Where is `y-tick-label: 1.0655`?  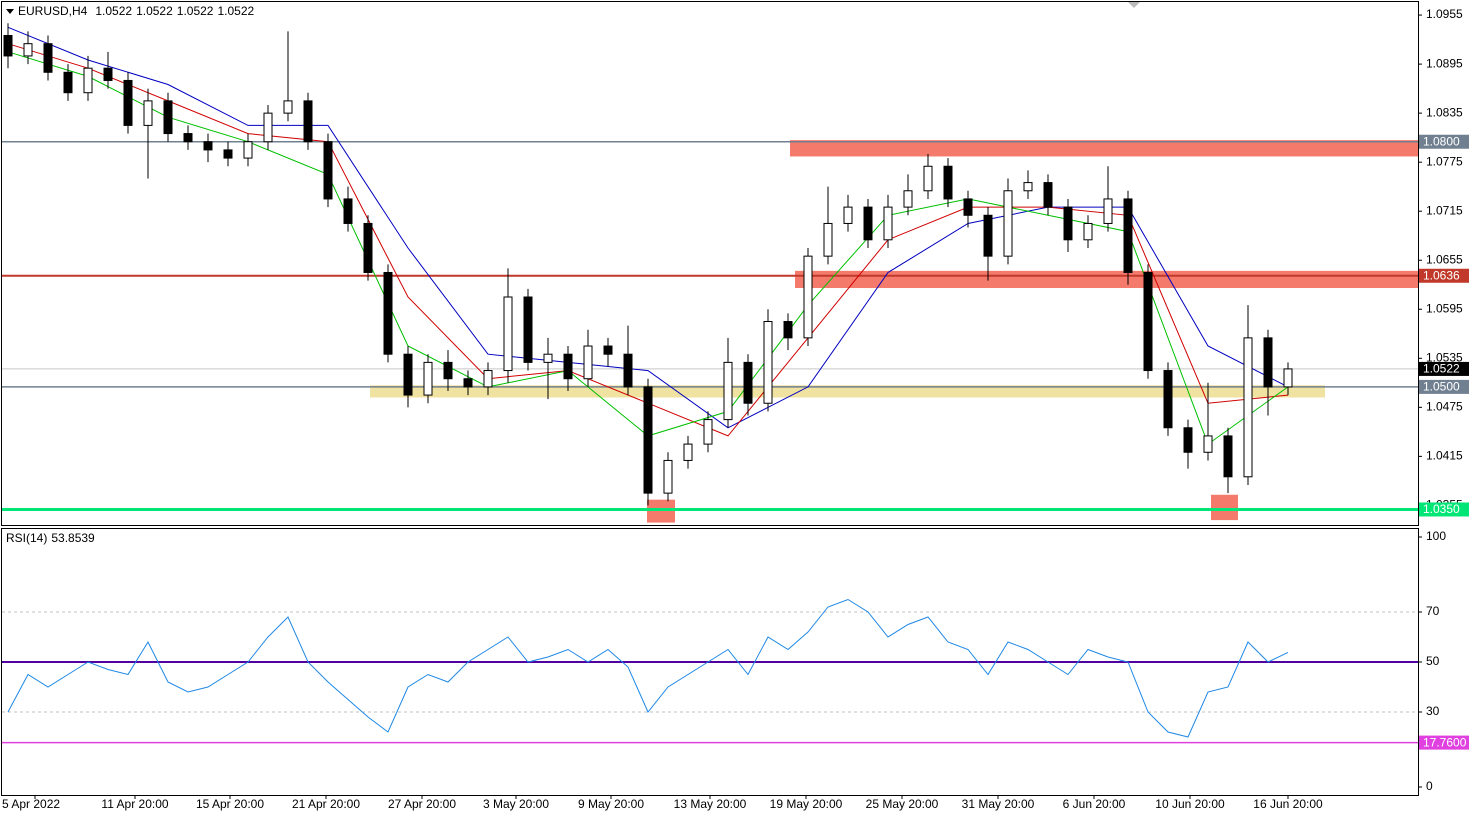 y-tick-label: 1.0655 is located at coordinates (1444, 259).